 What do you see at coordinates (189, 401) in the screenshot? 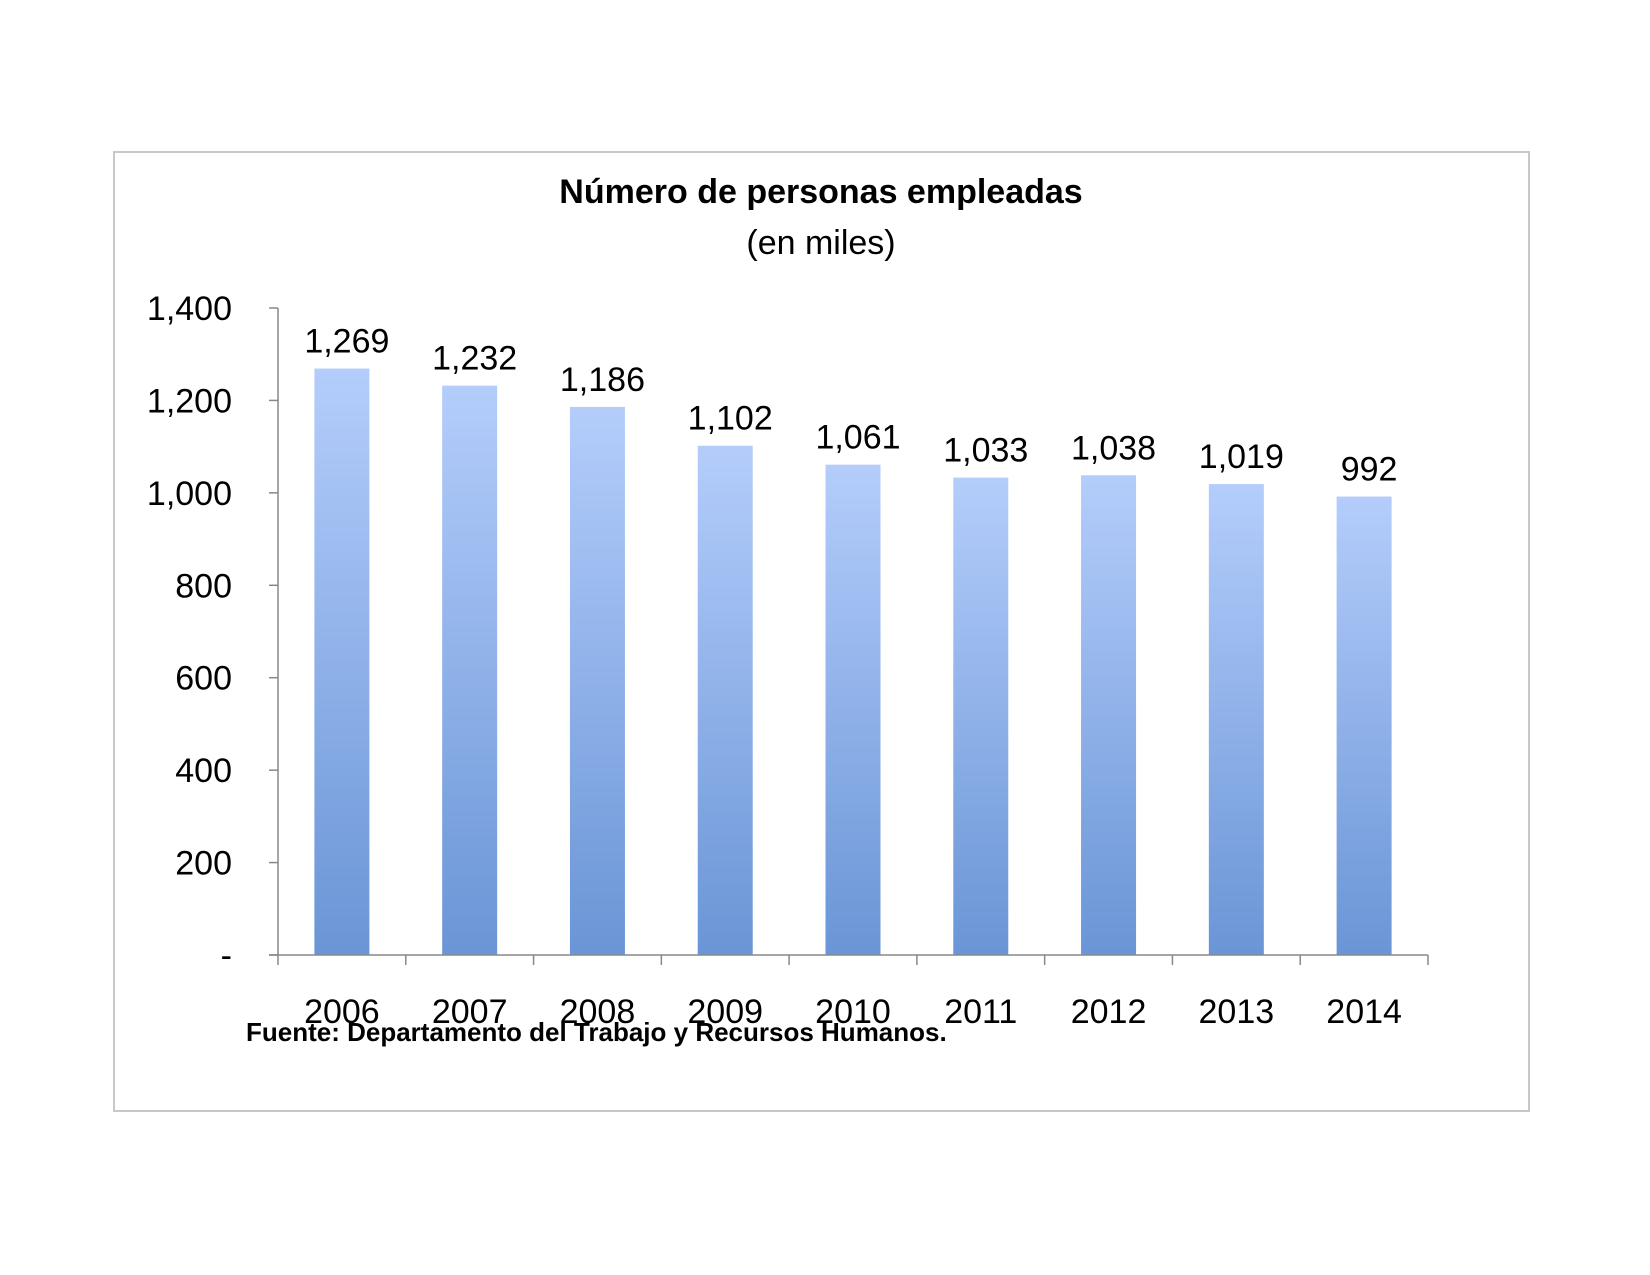
I see `y-tick-label: 1,200` at bounding box center [189, 401].